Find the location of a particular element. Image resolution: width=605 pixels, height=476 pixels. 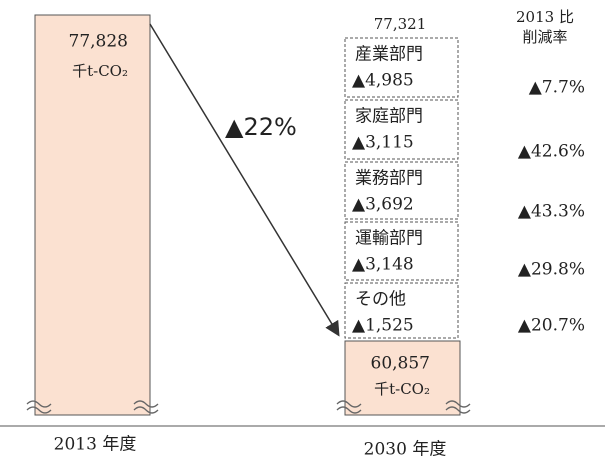

sector-rate: ▲43.3% is located at coordinates (551, 212).